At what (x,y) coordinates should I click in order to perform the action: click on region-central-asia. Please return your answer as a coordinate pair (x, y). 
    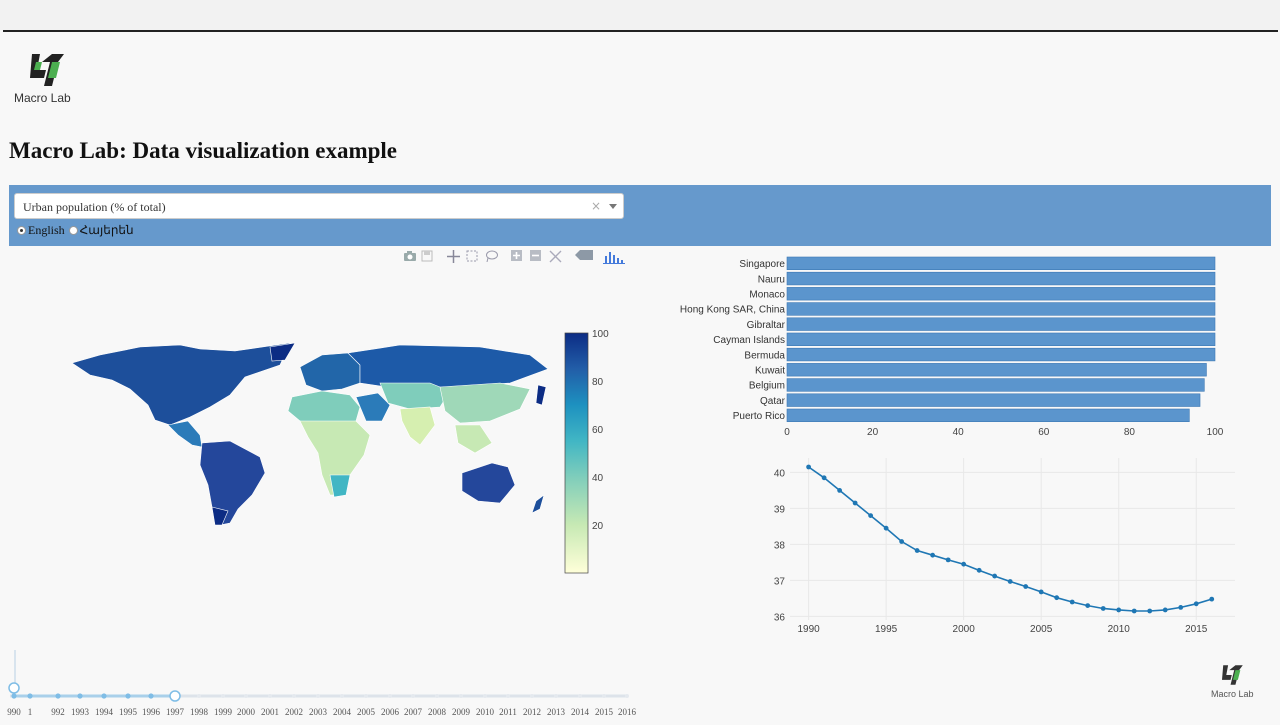
    Looking at the image, I should click on (415, 396).